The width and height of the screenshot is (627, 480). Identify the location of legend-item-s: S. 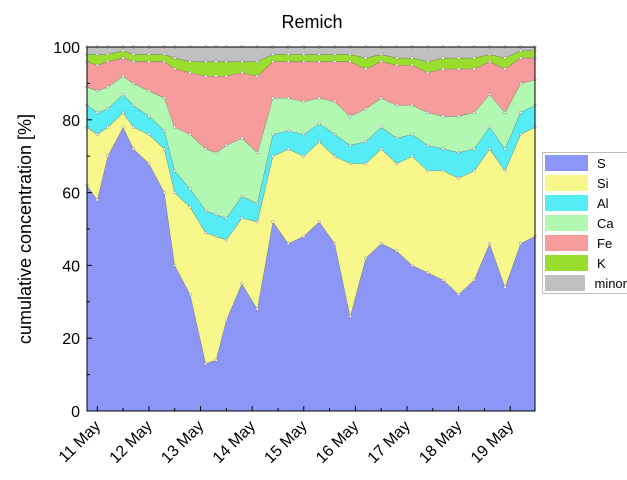
(585, 163).